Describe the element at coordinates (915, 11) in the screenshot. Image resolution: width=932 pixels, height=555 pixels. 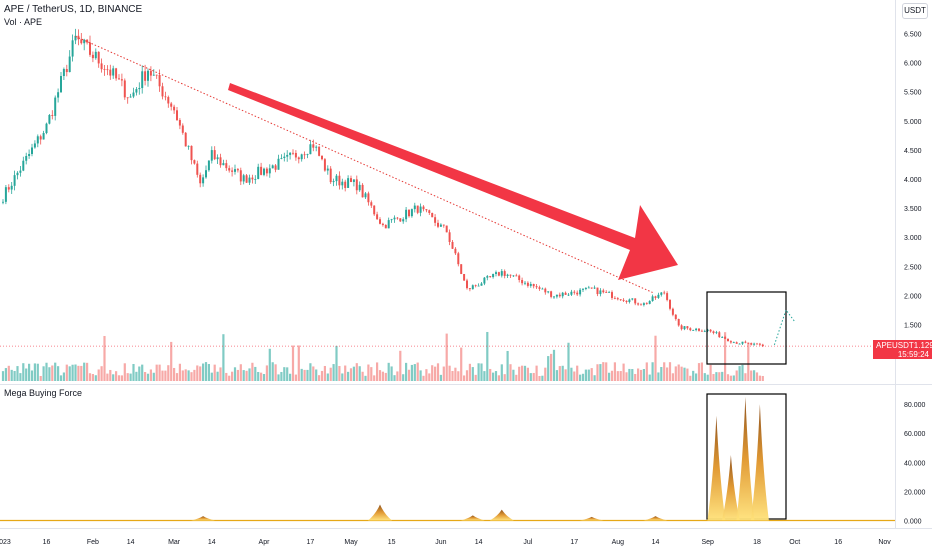
I see `currency-button: USDT` at that location.